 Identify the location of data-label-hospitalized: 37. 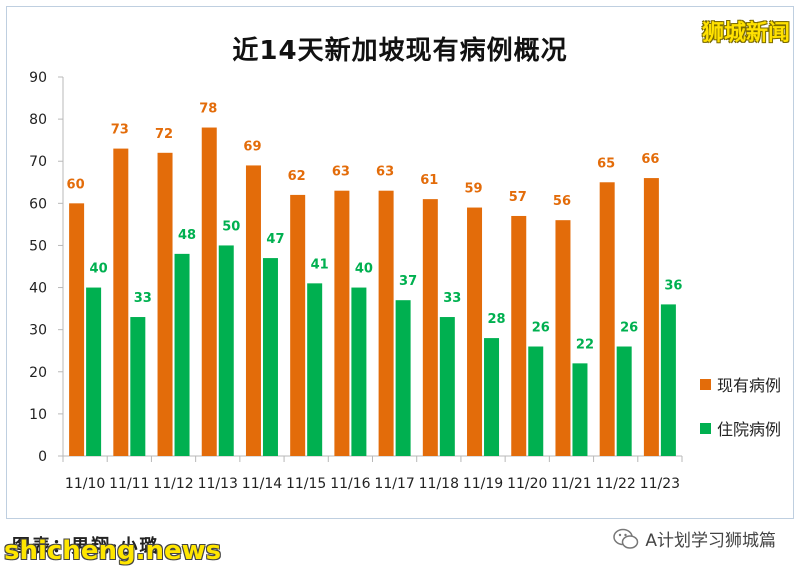
(408, 281).